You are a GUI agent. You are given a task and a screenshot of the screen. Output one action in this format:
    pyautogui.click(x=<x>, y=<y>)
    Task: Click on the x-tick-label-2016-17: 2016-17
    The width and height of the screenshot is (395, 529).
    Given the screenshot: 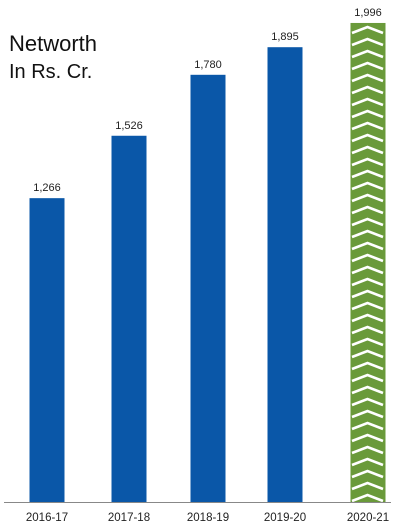 What is the action you would take?
    pyautogui.click(x=47, y=518)
    